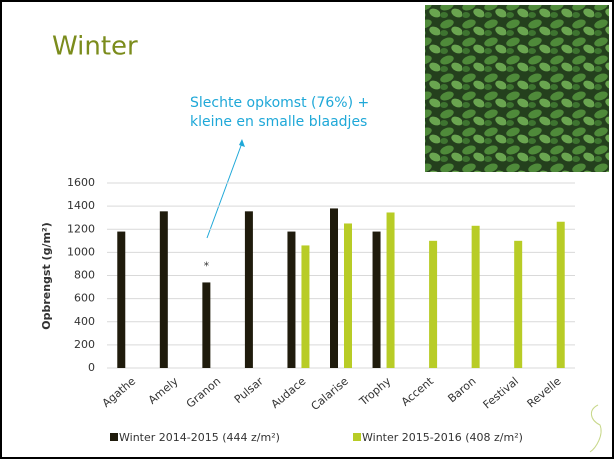 The width and height of the screenshot is (614, 459). I want to click on decoration, so click(595, 428).